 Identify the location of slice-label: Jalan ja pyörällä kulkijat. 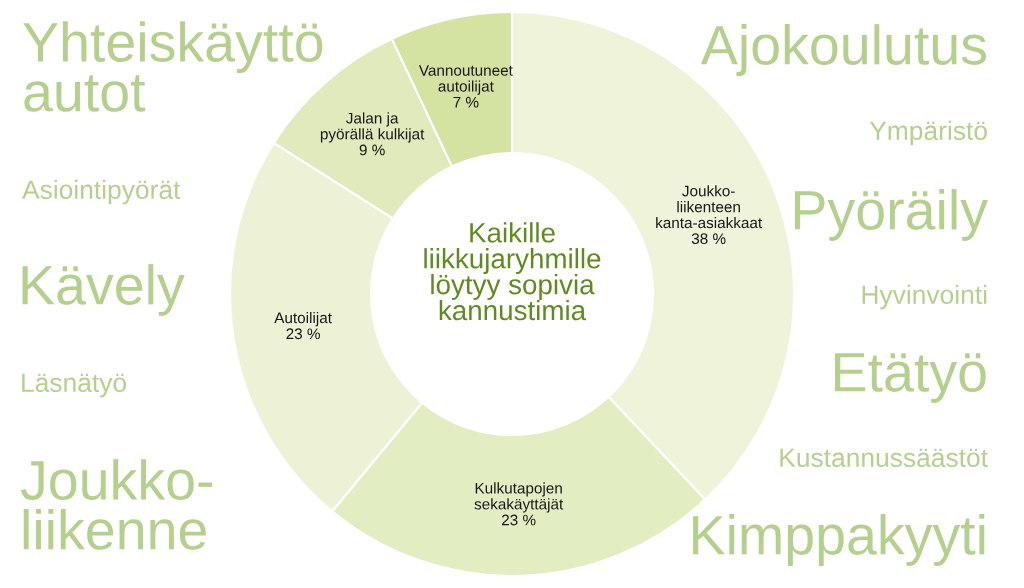
(372, 127).